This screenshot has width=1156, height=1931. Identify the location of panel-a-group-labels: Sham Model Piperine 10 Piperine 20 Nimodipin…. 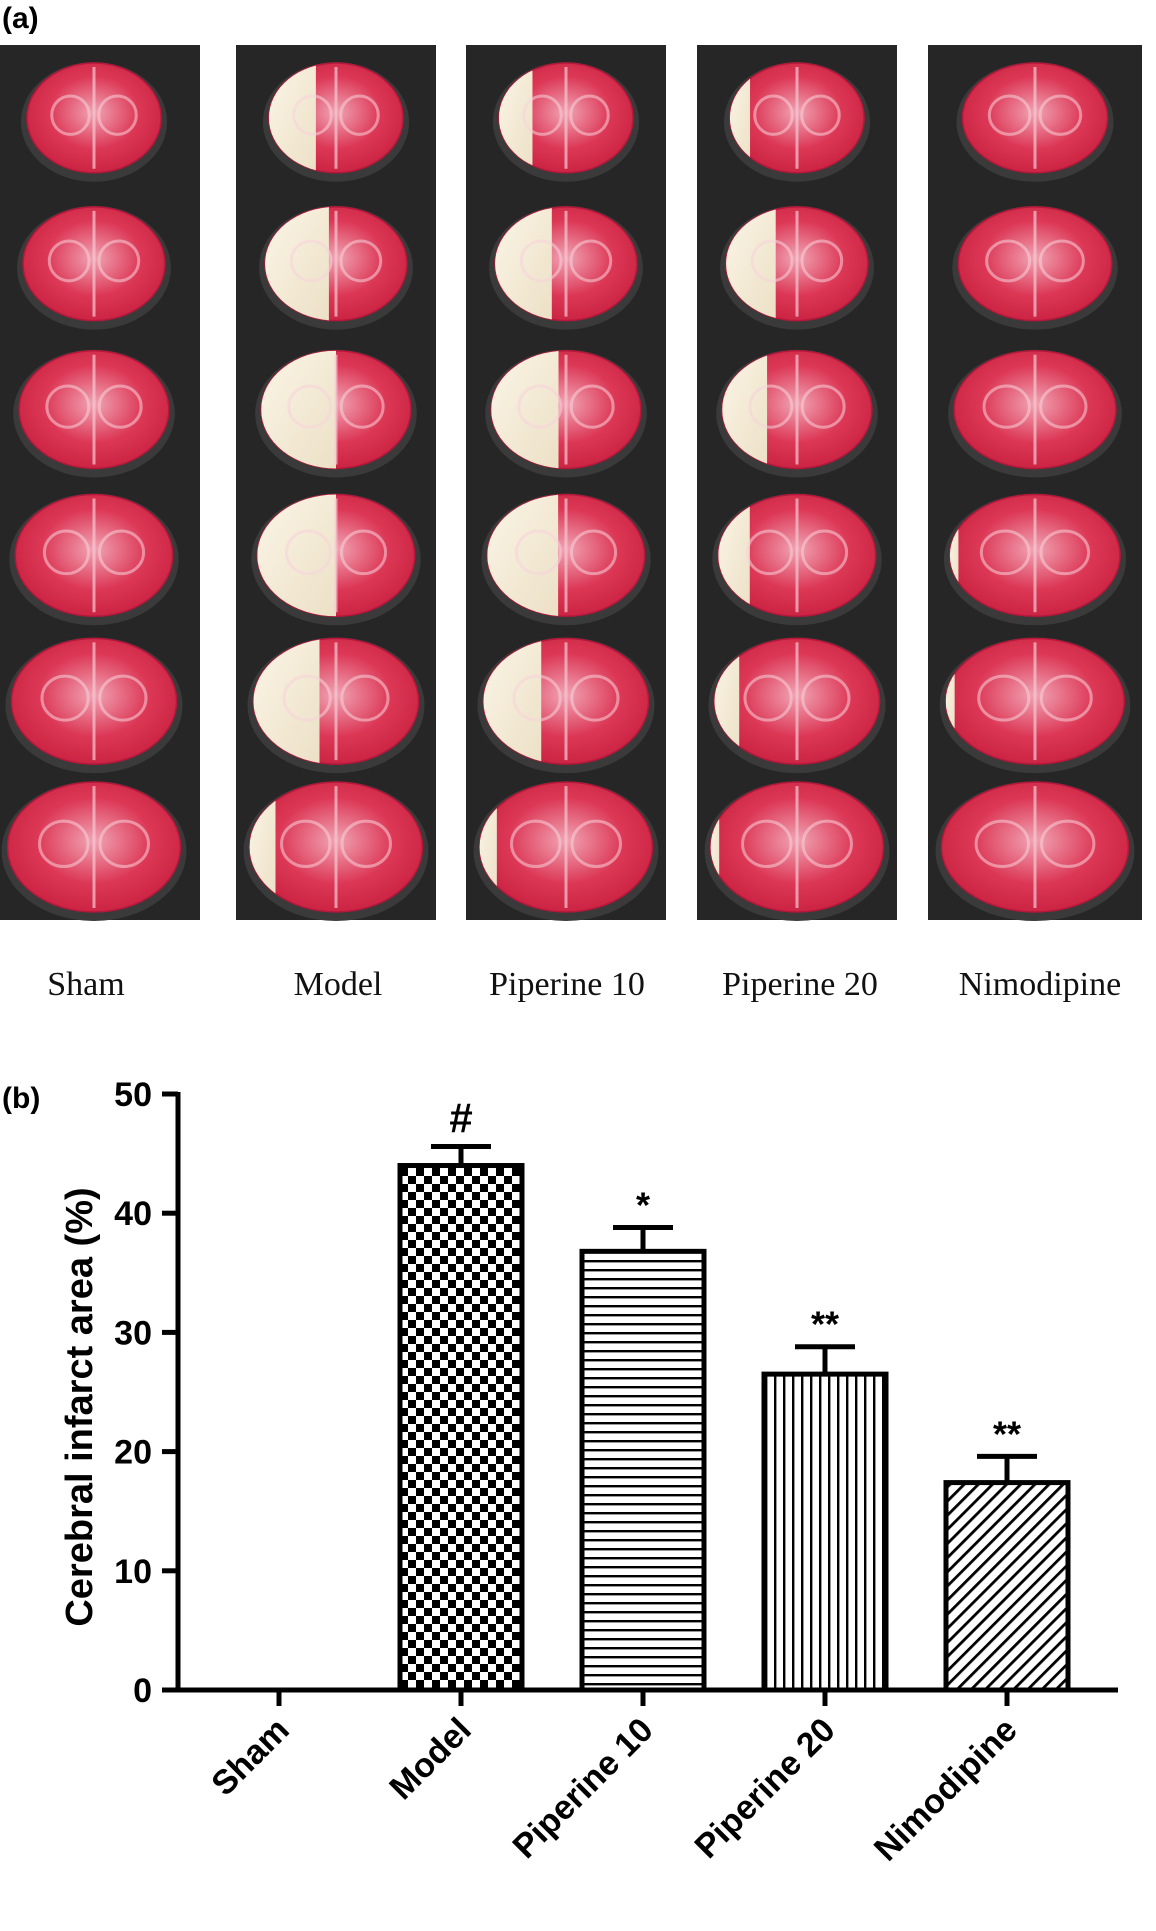
(584, 984).